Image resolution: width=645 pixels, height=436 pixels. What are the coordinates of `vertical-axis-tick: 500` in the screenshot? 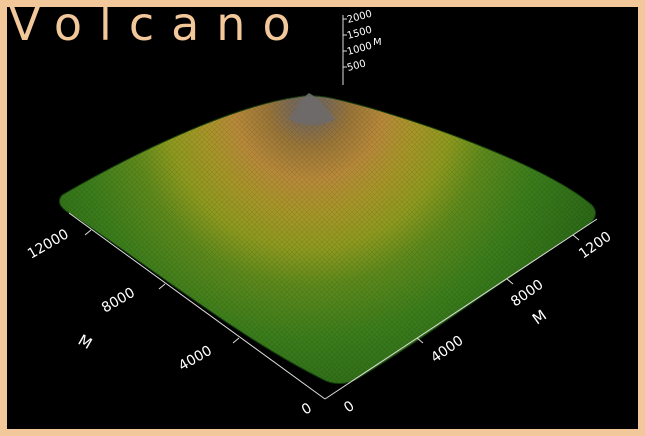 It's located at (356, 66).